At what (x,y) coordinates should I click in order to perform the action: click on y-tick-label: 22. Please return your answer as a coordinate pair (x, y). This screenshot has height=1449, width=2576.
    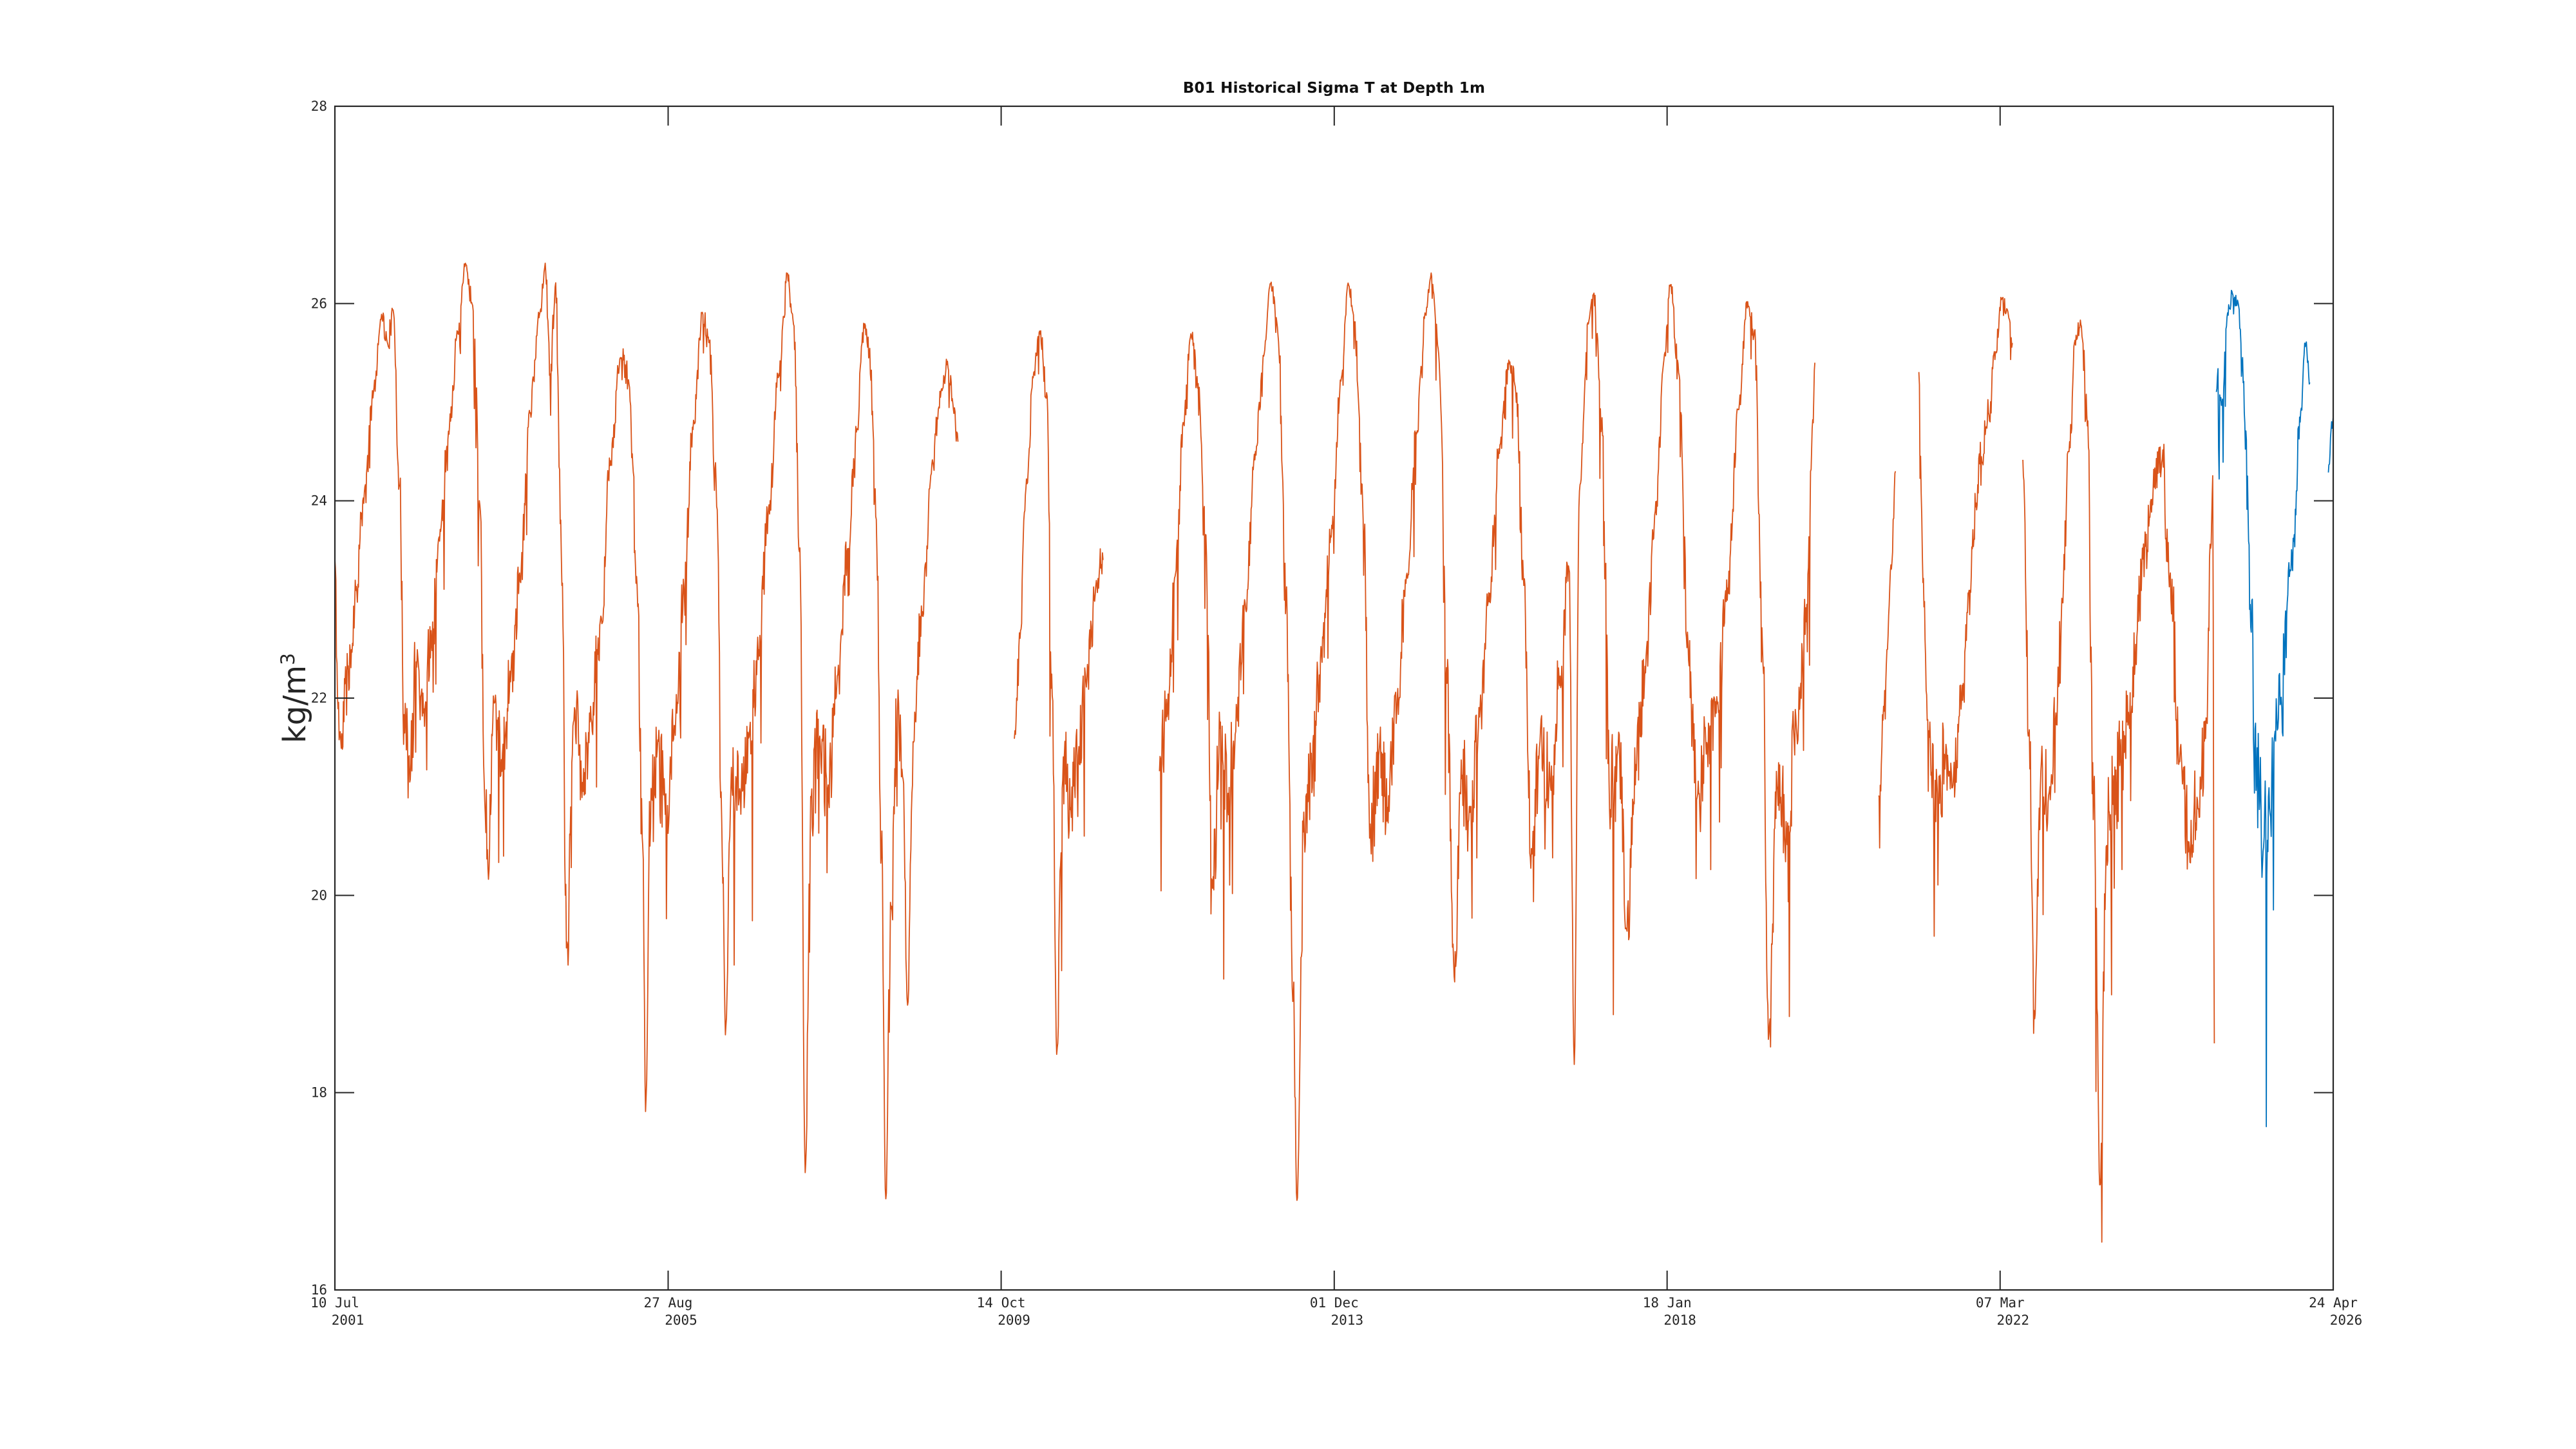
    Looking at the image, I should click on (319, 698).